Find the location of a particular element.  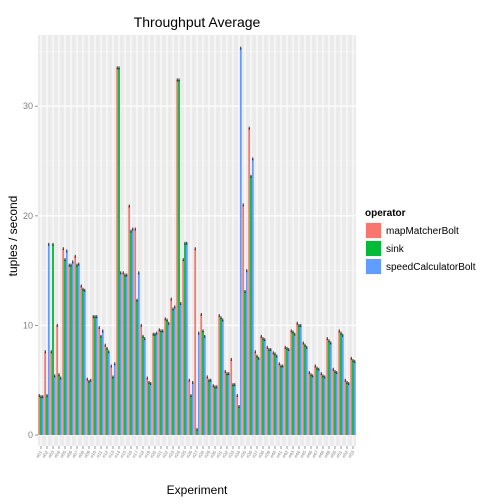

y-tick-label: 20 is located at coordinates (28, 216).